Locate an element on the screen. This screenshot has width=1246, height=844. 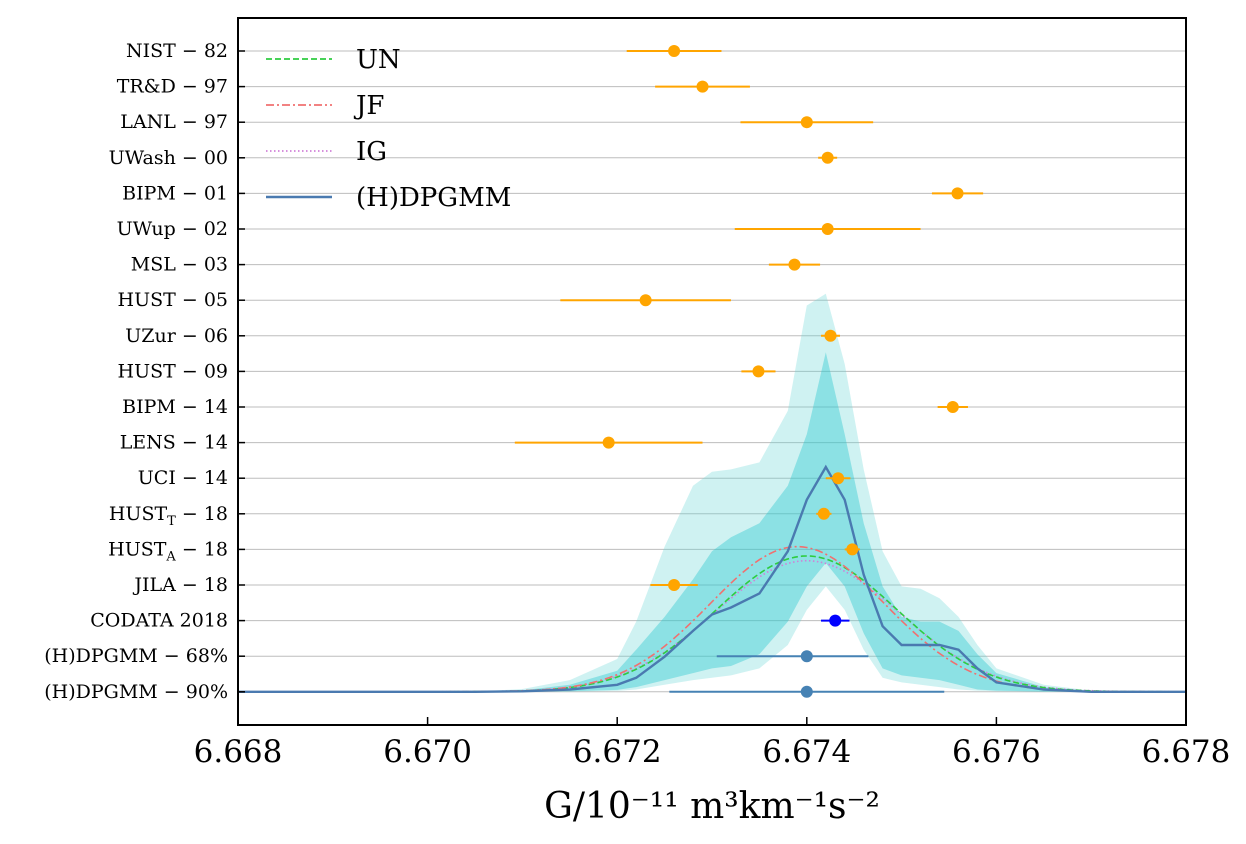
x-tick-label: 6.674 is located at coordinates (806, 752).